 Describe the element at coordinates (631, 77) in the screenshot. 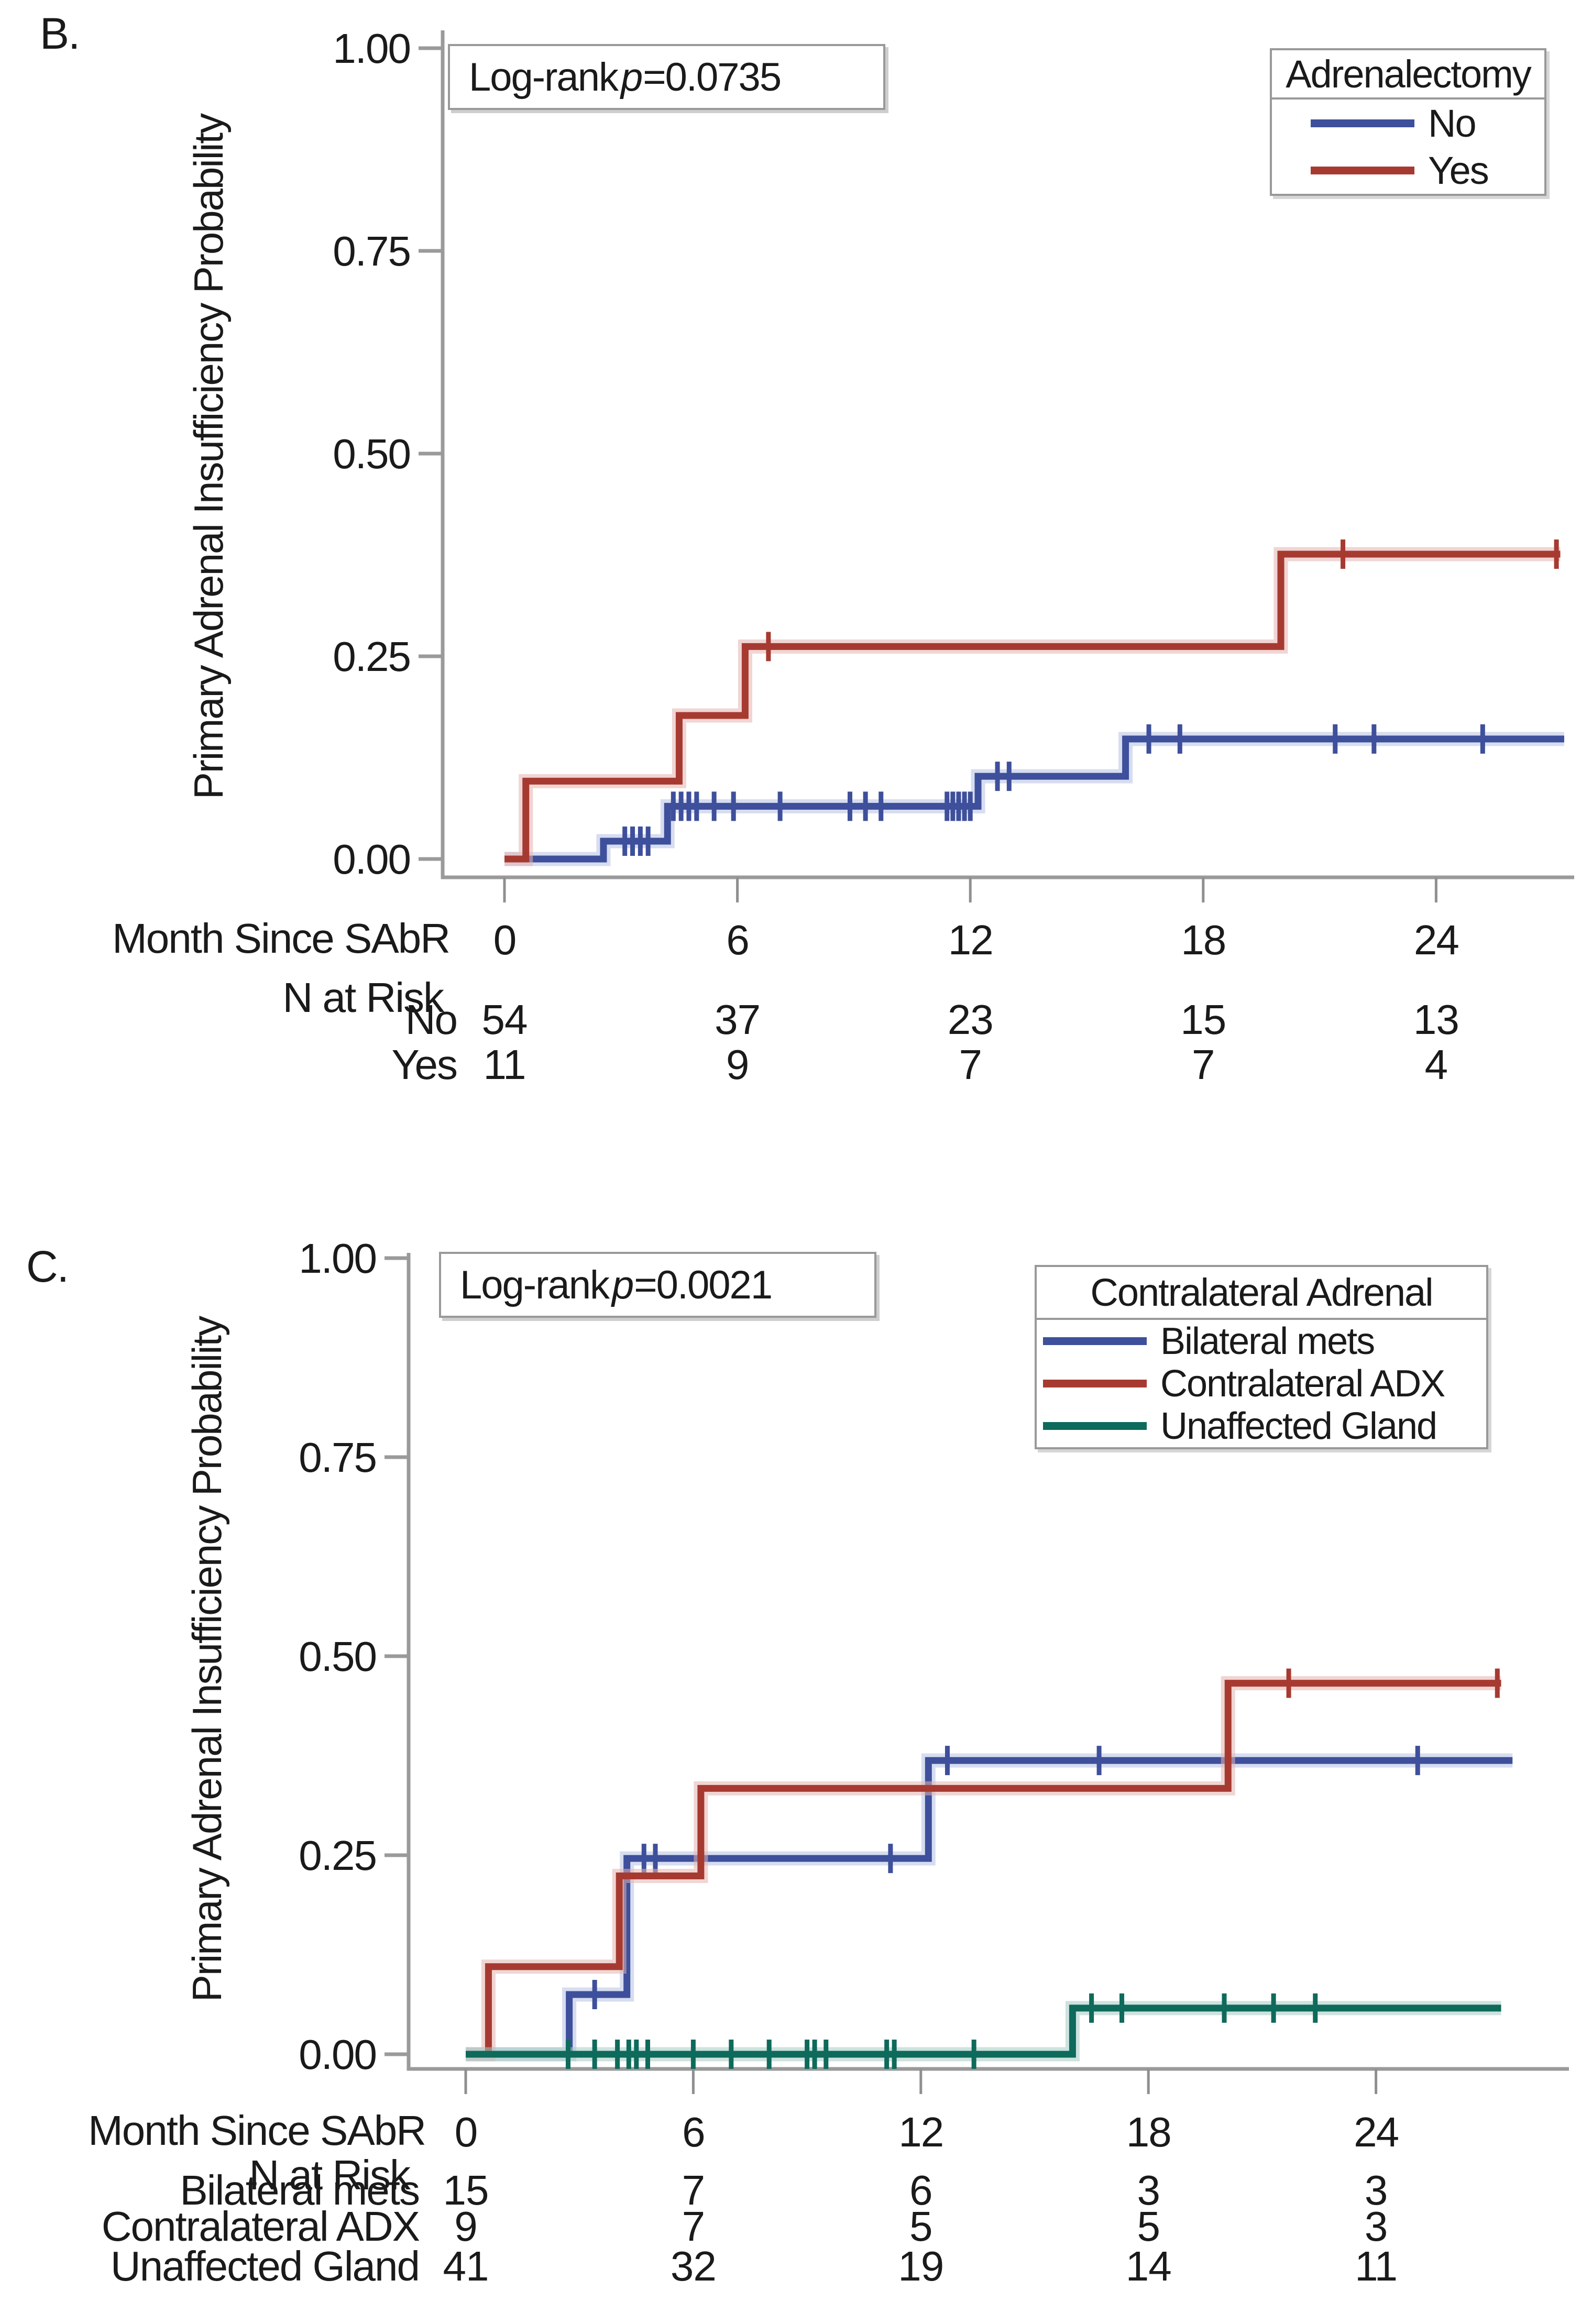

I see `panel-b-logrank-p: p` at that location.